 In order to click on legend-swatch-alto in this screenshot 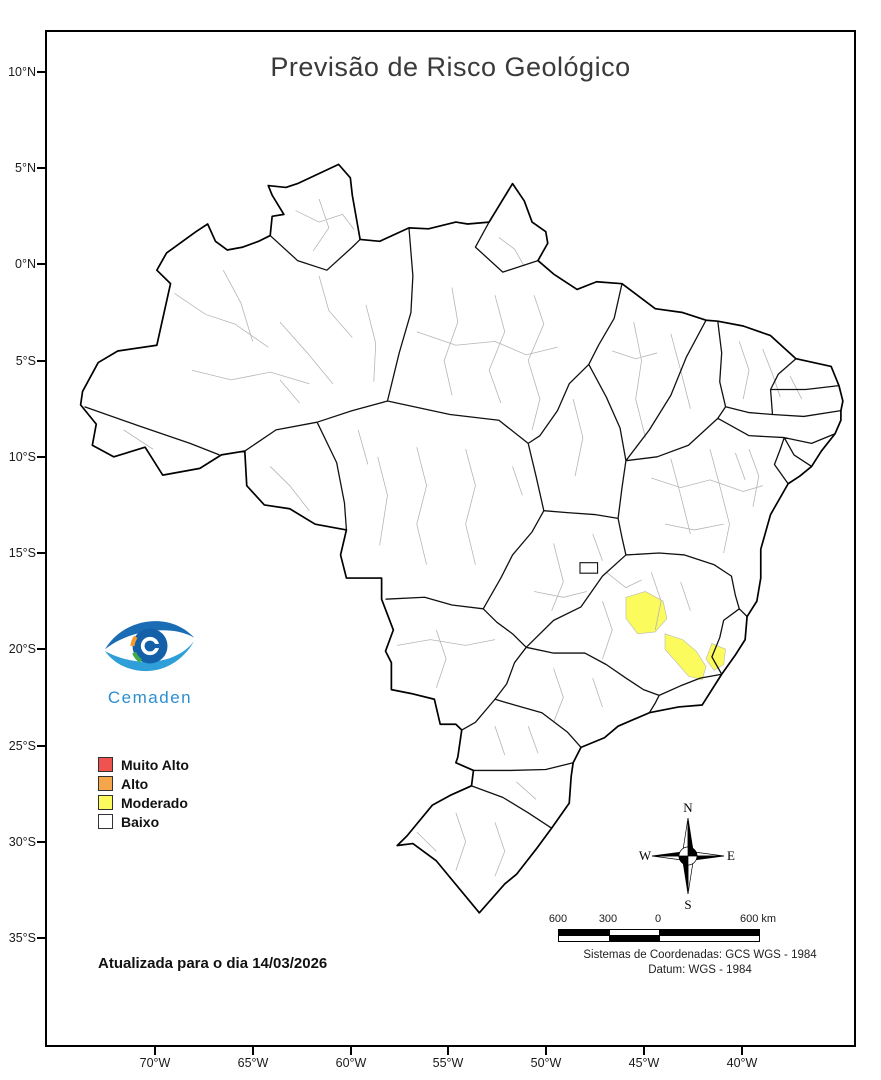, I will do `click(105, 783)`.